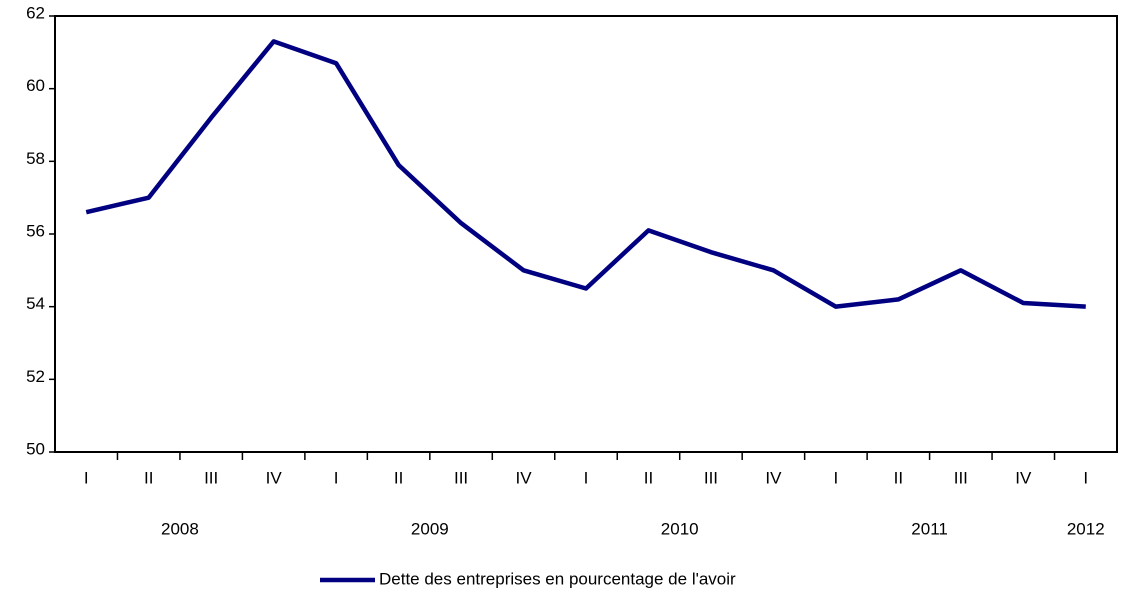  Describe the element at coordinates (430, 528) in the screenshot. I see `year-label: 2009` at that location.